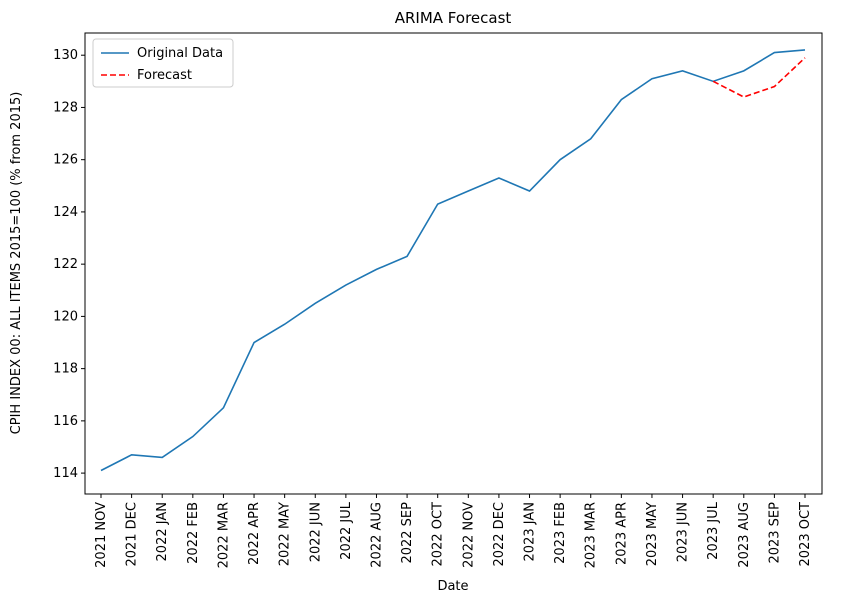  I want to click on x-tick-label: 2022 AUG, so click(376, 535).